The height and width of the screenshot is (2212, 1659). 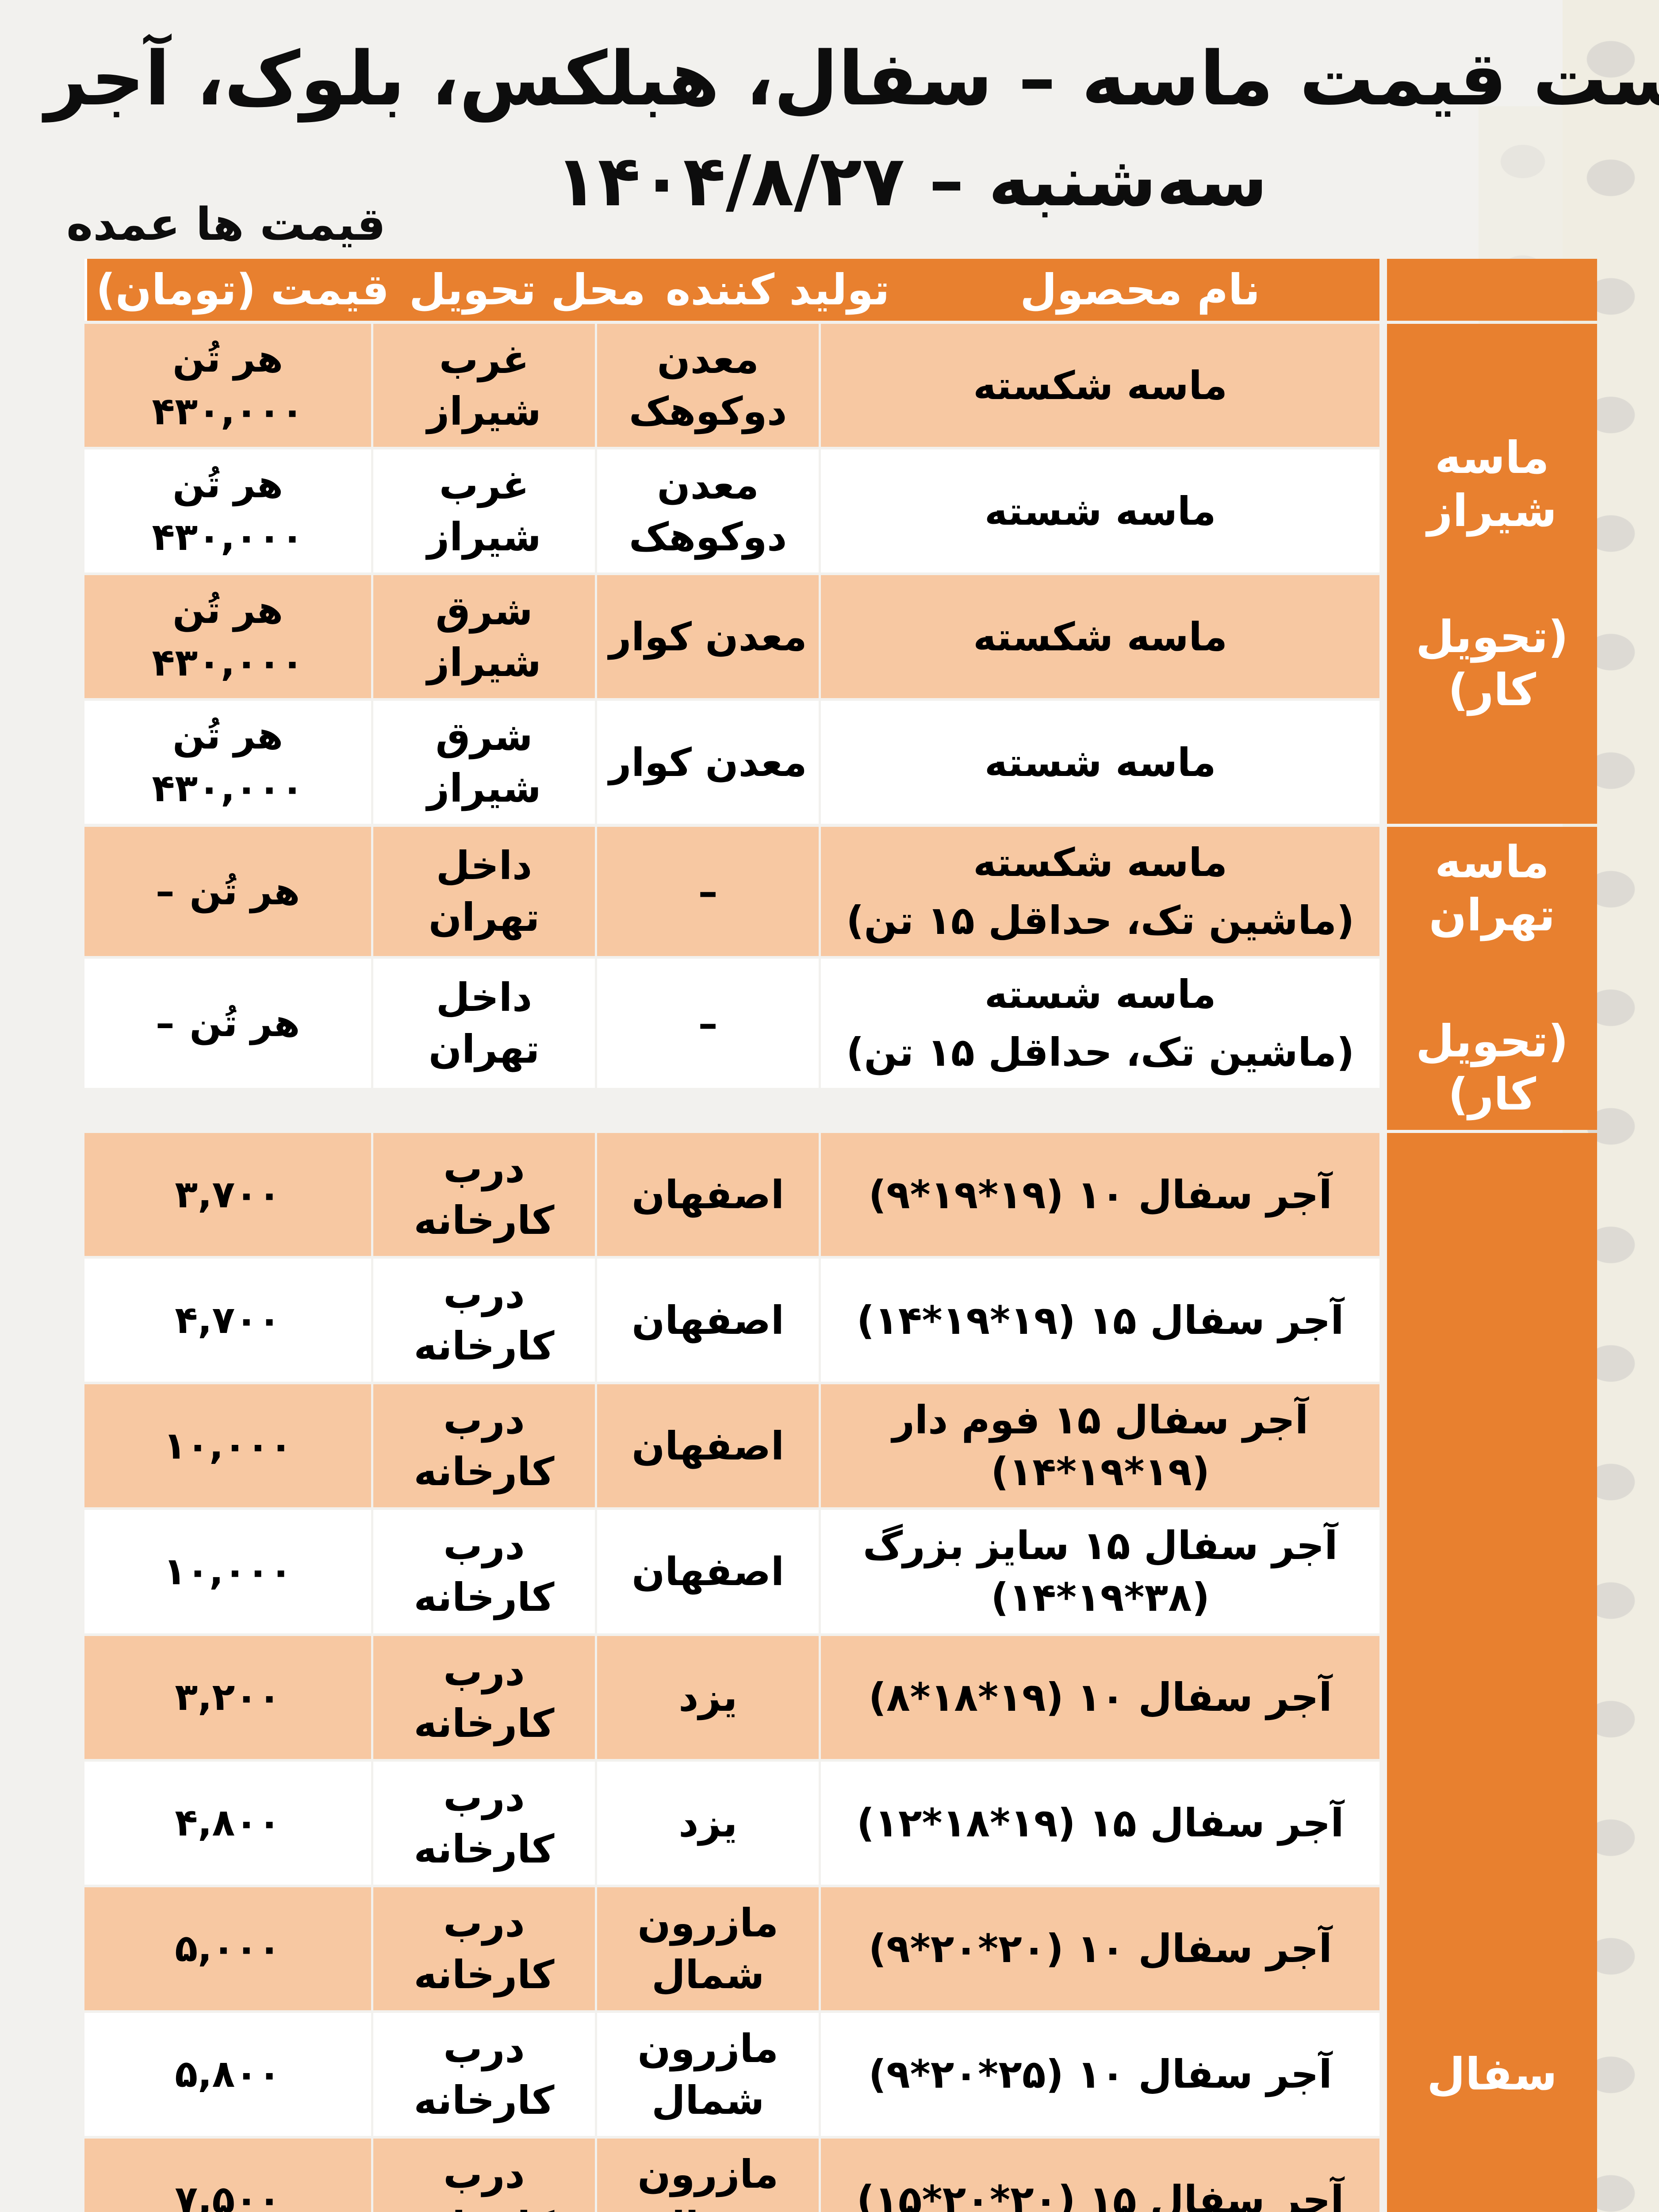 I want to click on price-cell: ۱۰,۰۰۰, so click(x=228, y=1446).